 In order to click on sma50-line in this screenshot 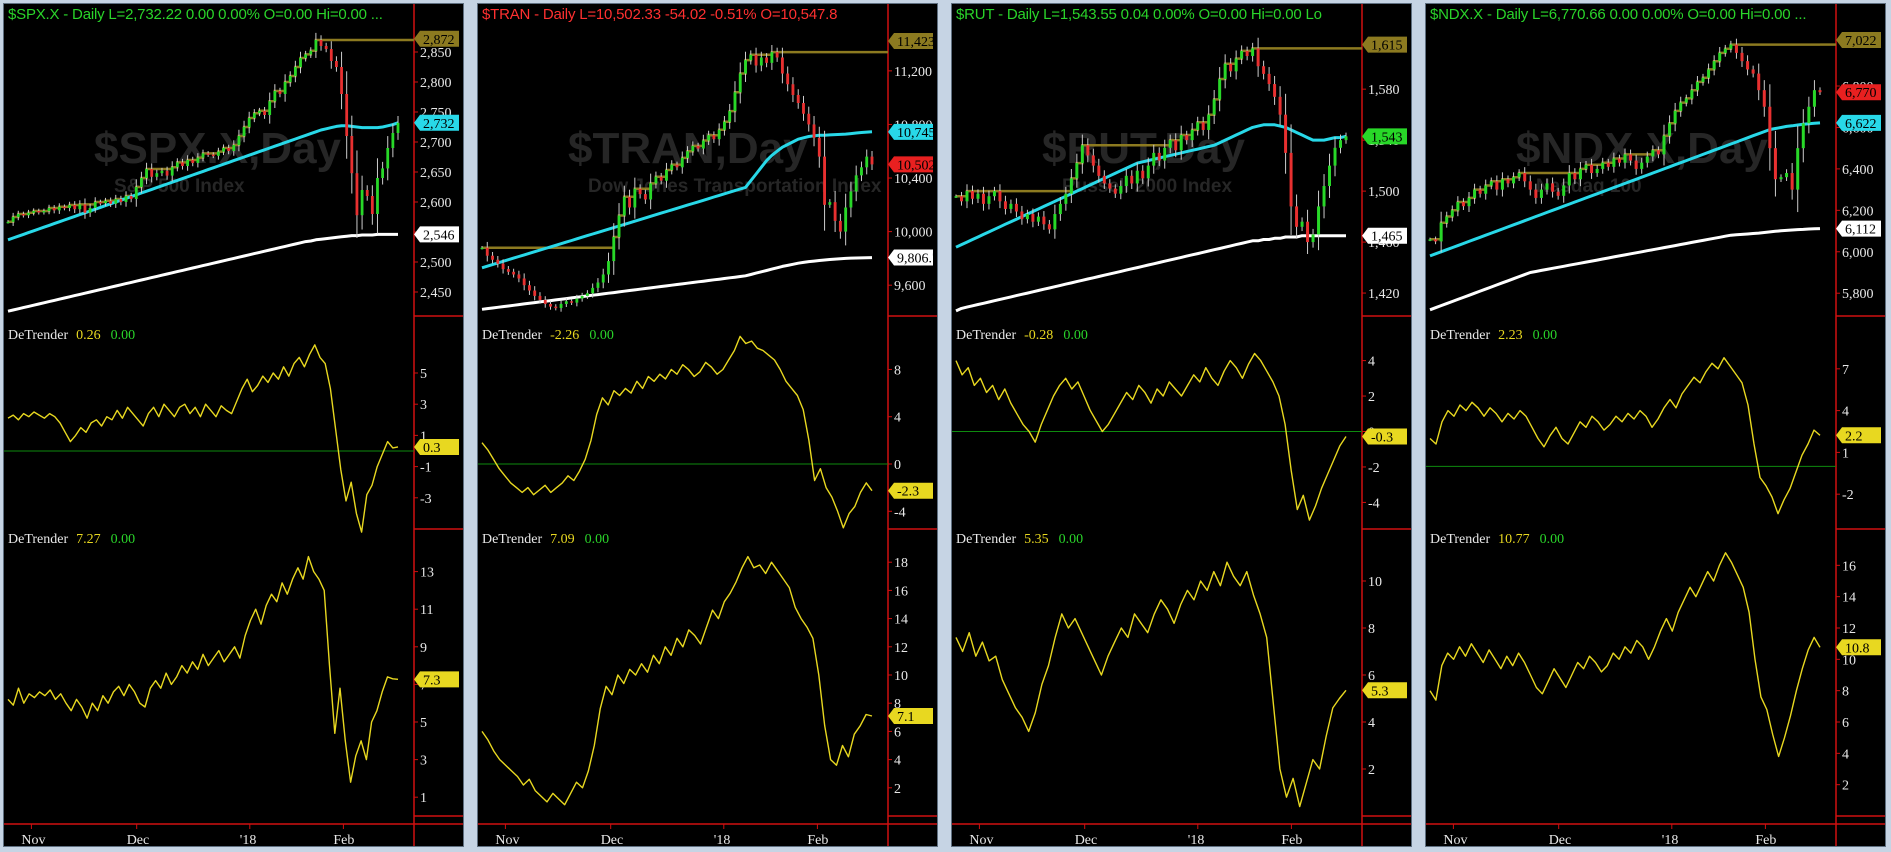, I will do `click(1625, 189)`.